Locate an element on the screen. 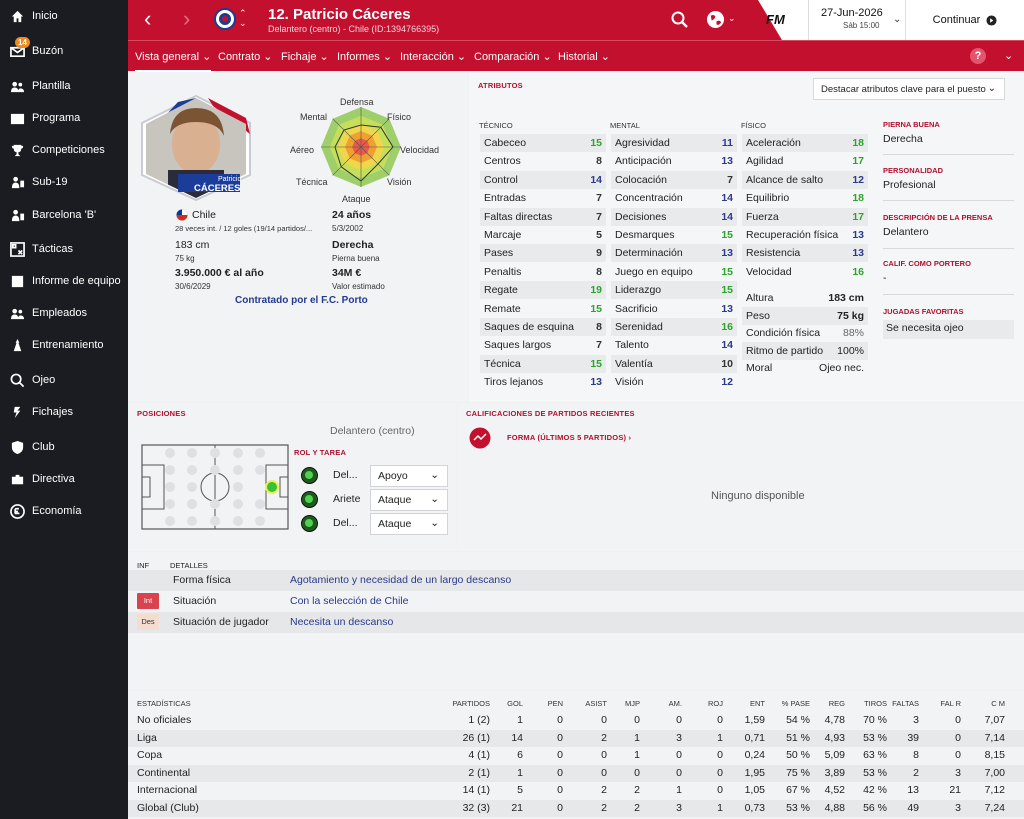 Image resolution: width=1024 pixels, height=819 pixels. sidebar-item-tácticas: Tácticas is located at coordinates (64, 249).